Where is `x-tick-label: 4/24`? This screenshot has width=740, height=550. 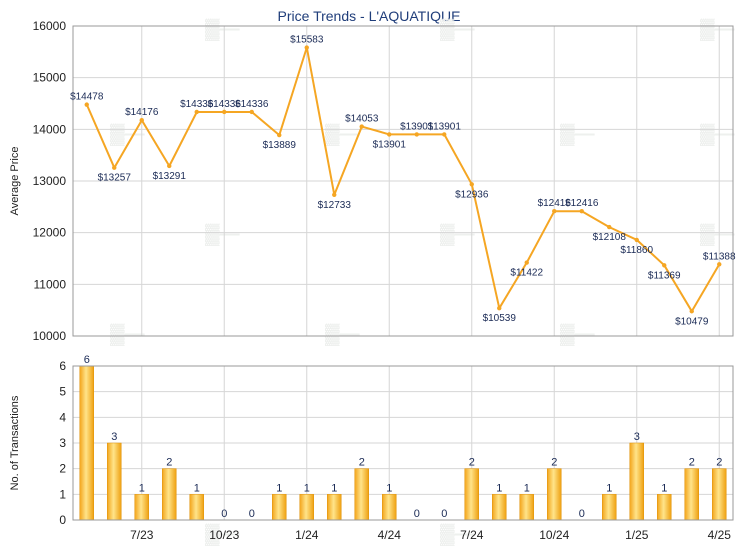 x-tick-label: 4/24 is located at coordinates (390, 535).